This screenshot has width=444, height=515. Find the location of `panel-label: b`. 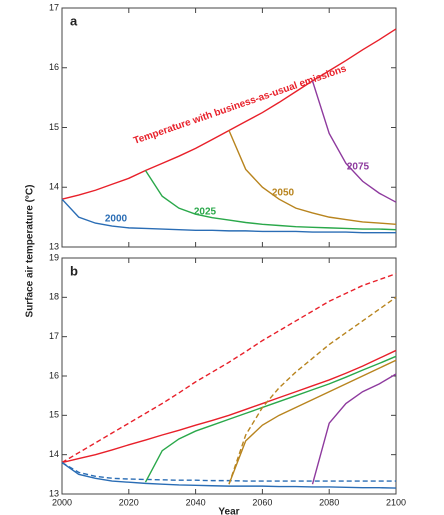

panel-label: b is located at coordinates (74, 270).